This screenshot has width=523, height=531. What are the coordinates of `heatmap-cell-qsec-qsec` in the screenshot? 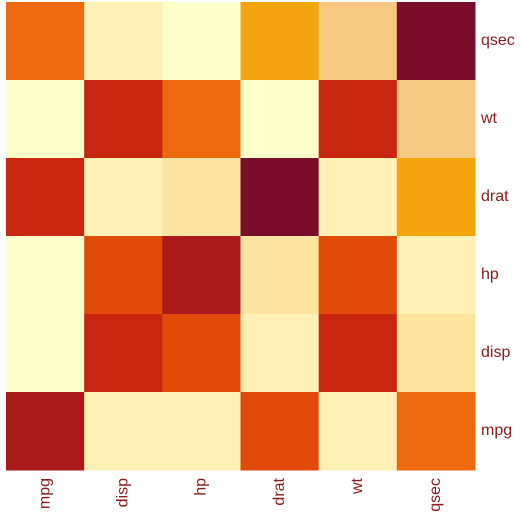 It's located at (436, 41).